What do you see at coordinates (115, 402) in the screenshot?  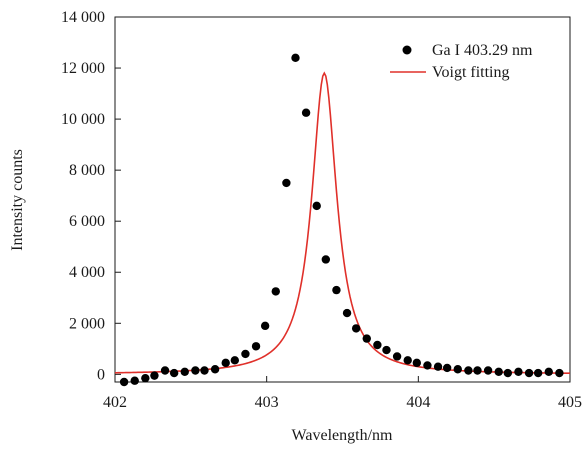 I see `x-tick-label: 402` at bounding box center [115, 402].